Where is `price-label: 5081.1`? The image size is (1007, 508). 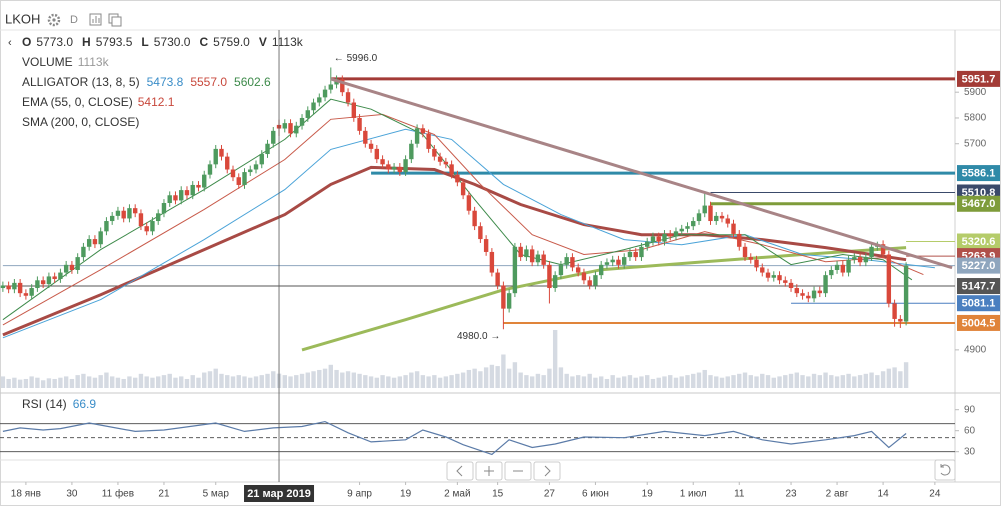 price-label: 5081.1 is located at coordinates (979, 304).